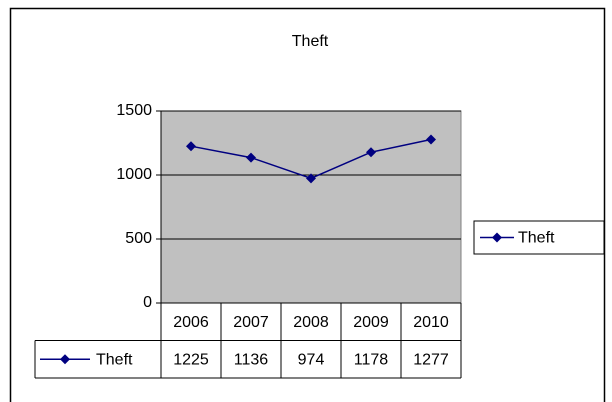 This screenshot has width=612, height=402. Describe the element at coordinates (311, 322) in the screenshot. I see `x-tick-label: 2008` at that location.